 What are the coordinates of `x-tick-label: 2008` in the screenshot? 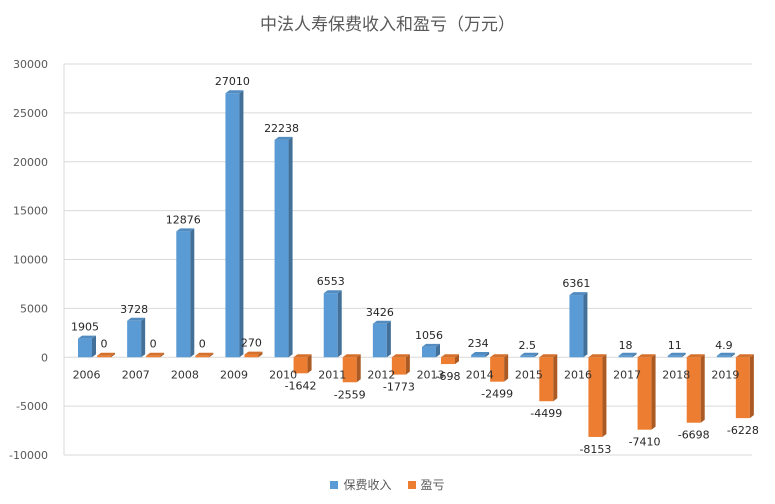 It's located at (185, 374).